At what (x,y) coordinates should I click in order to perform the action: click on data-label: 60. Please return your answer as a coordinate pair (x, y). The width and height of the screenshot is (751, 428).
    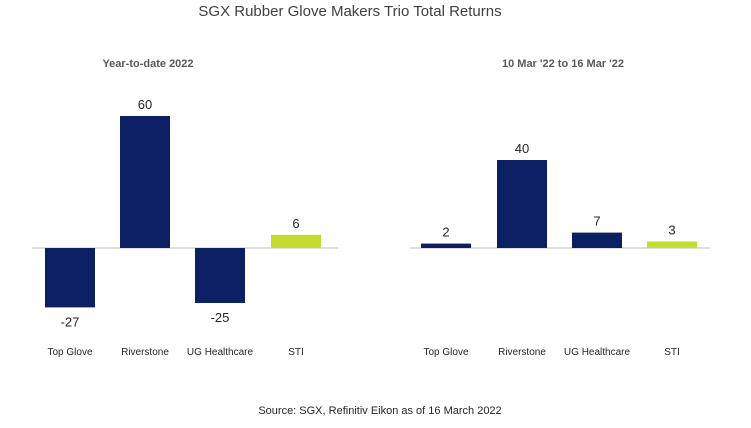
    Looking at the image, I should click on (145, 104).